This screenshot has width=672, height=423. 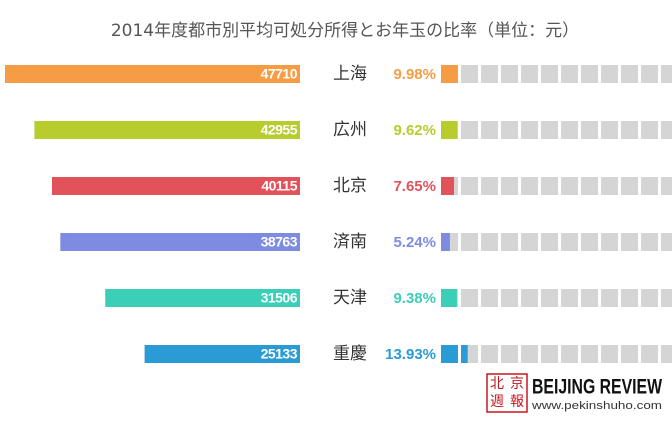 I want to click on logo-char: 報, so click(x=517, y=402).